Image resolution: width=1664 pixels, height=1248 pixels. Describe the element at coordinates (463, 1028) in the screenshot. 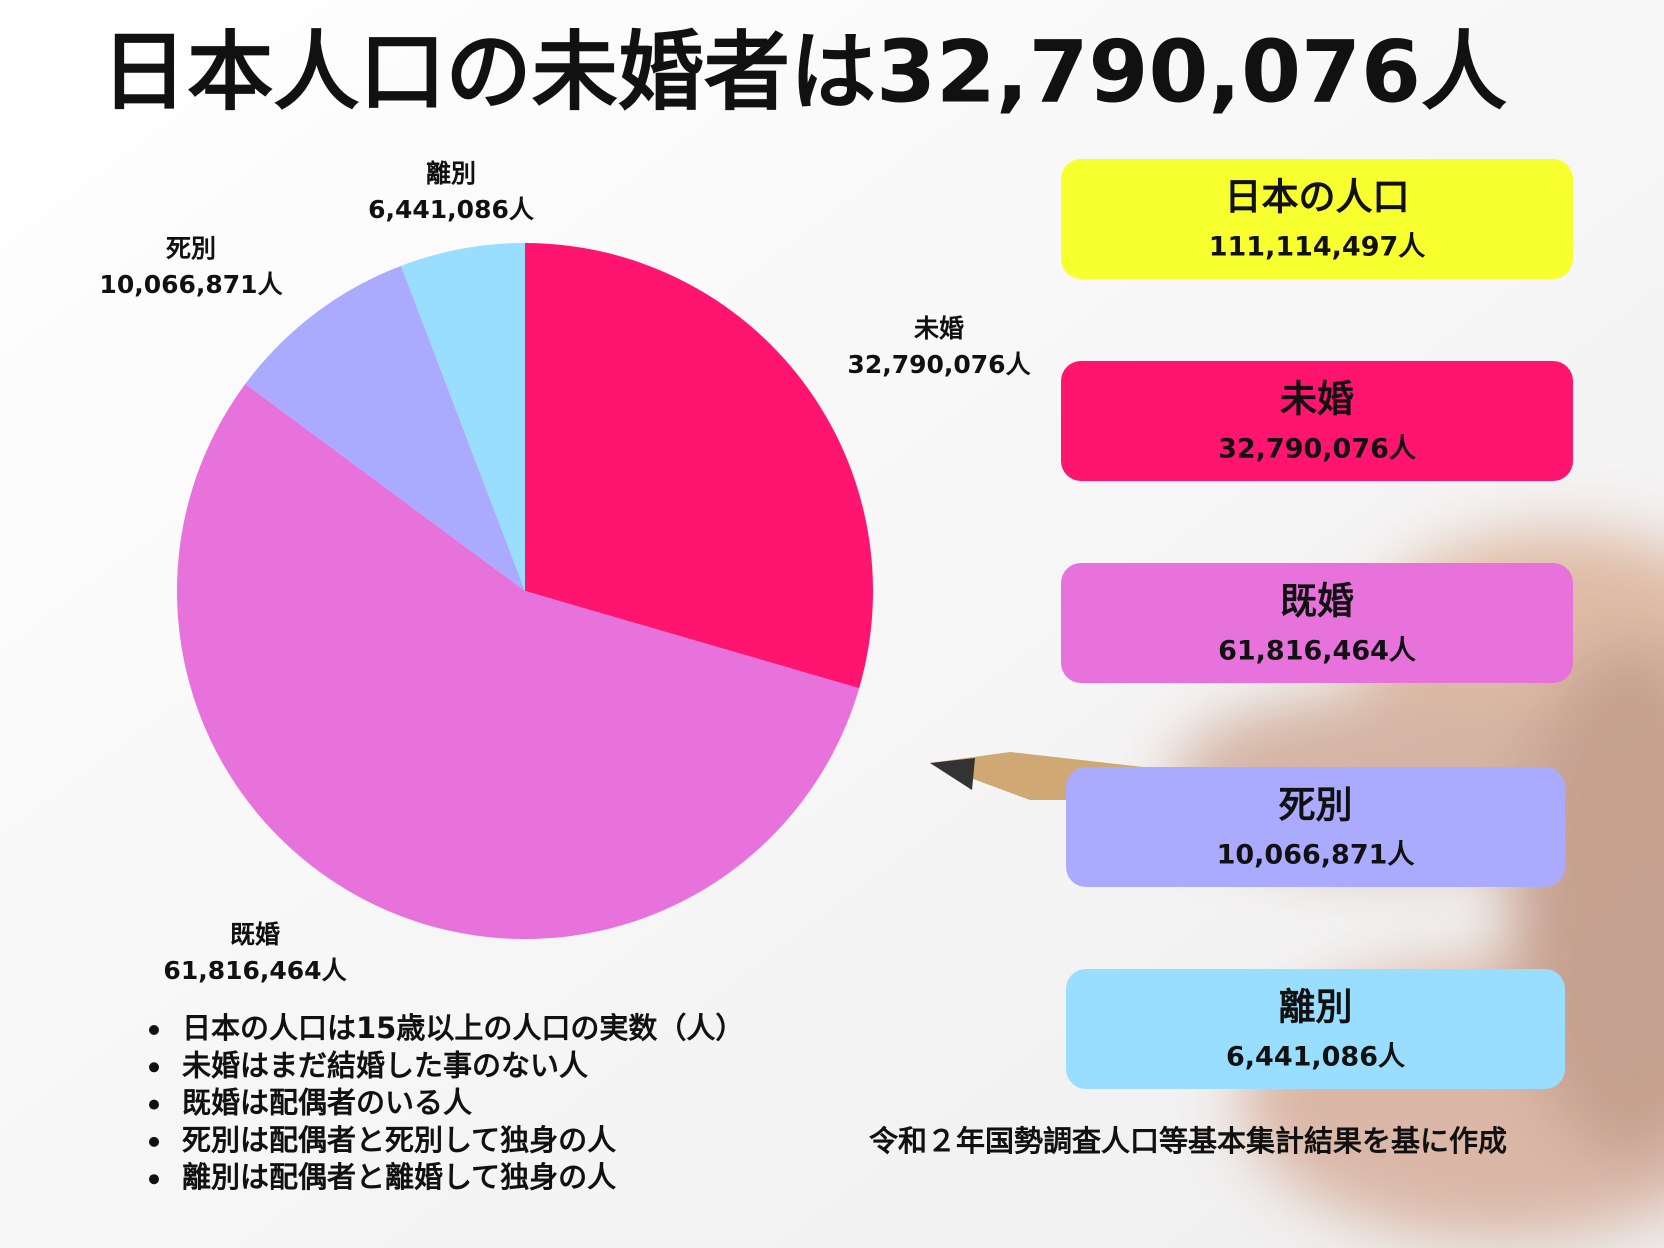

I see `note: 日本の人口は15歳以上の人口の実数（人）` at that location.